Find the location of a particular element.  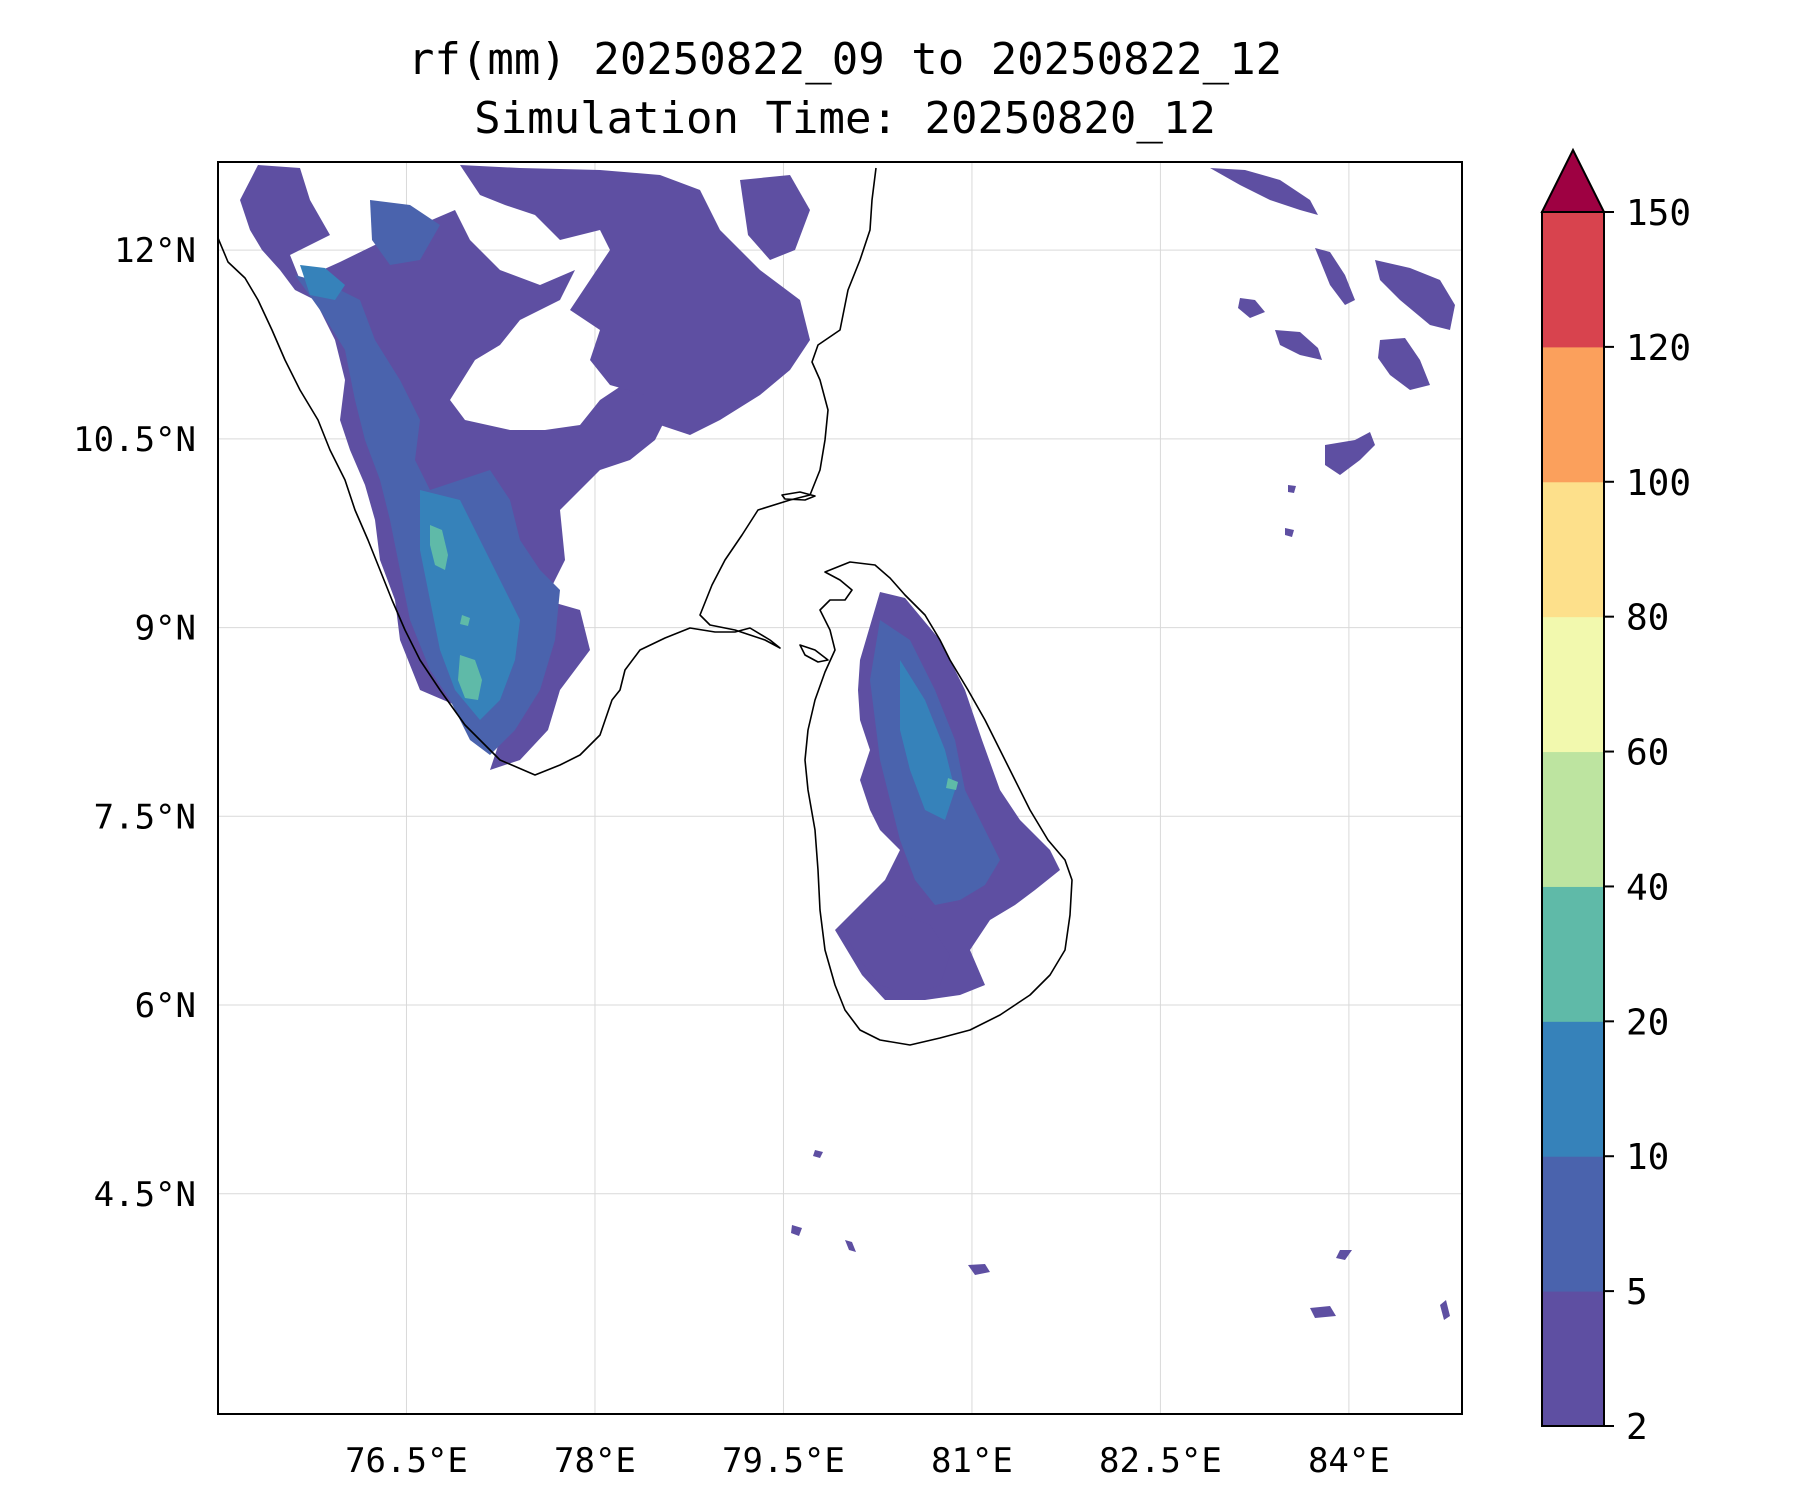

lat-tick-label: 7.5°N is located at coordinates (145, 817).